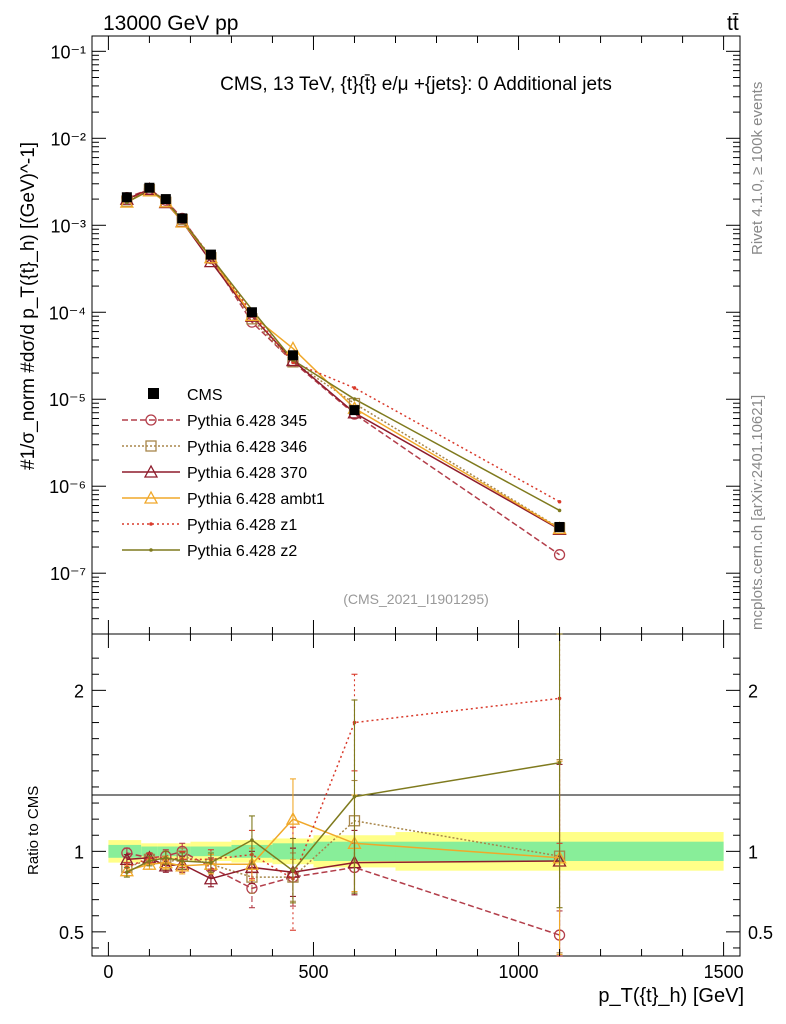 The image size is (786, 1024). What do you see at coordinates (242, 551) in the screenshot?
I see `legend-label: Pythia 6.428 z2` at bounding box center [242, 551].